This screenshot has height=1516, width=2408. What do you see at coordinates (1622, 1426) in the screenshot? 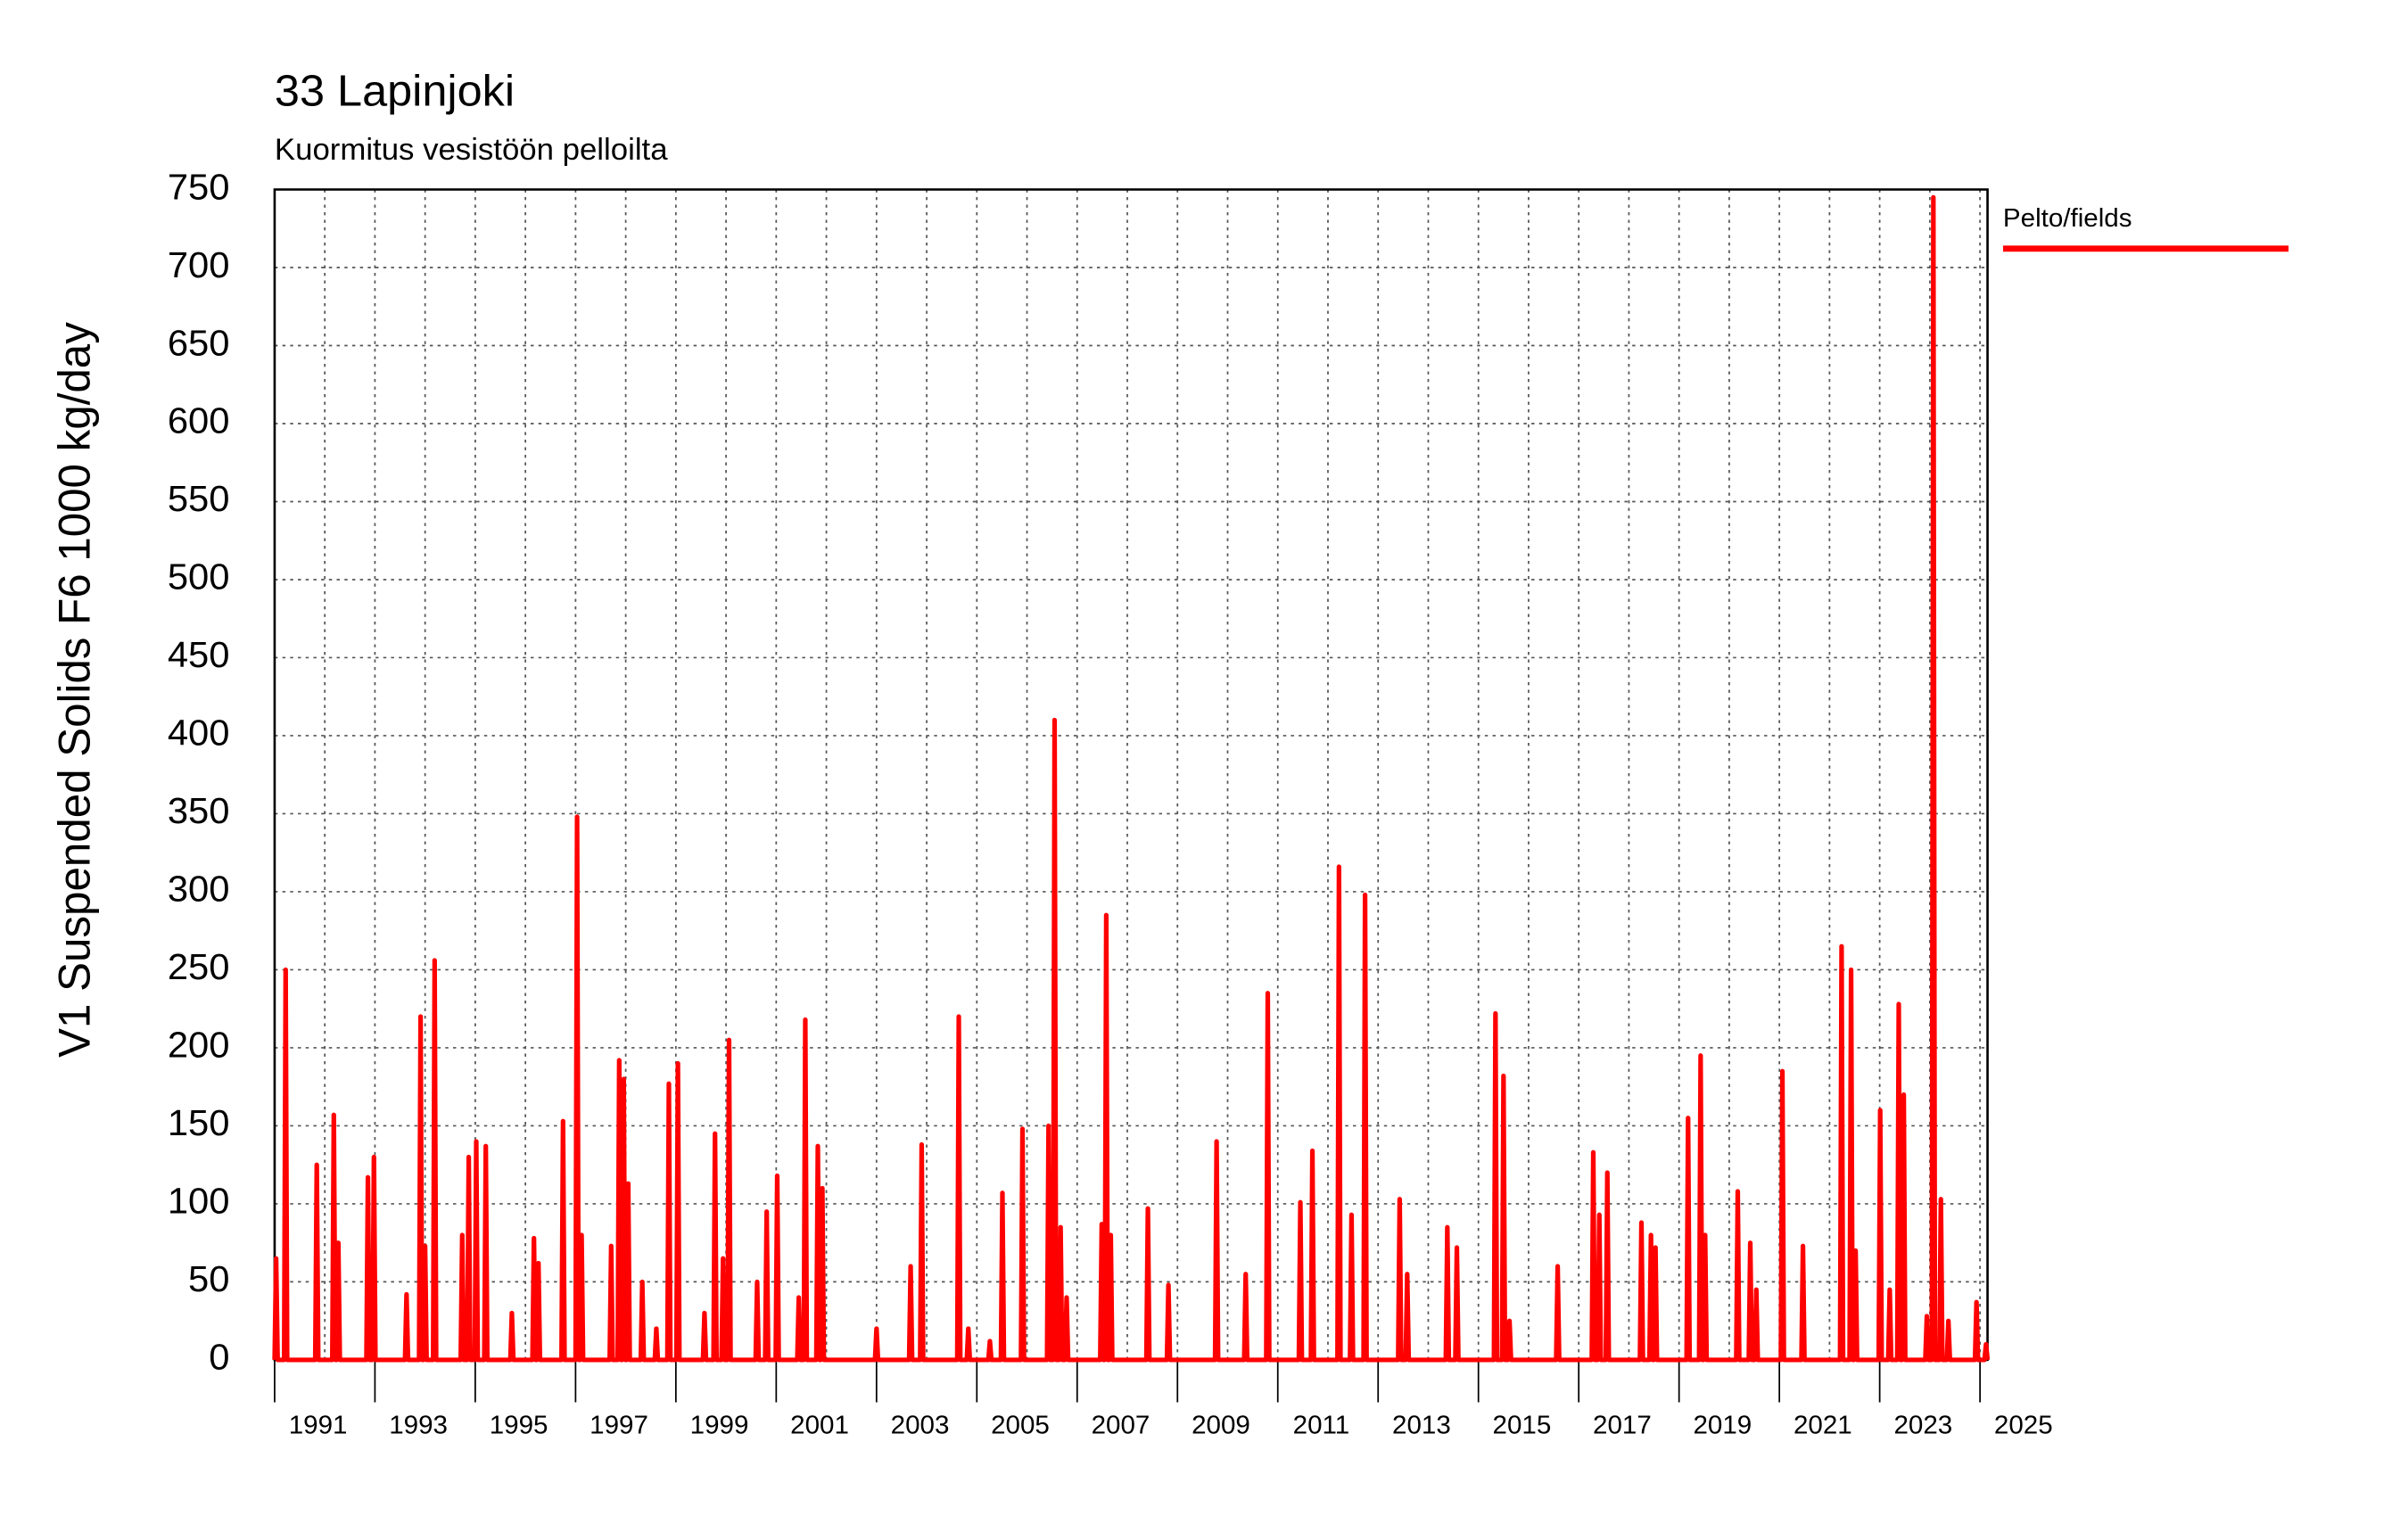
I see `x-tick-label: 2017` at bounding box center [1622, 1426].